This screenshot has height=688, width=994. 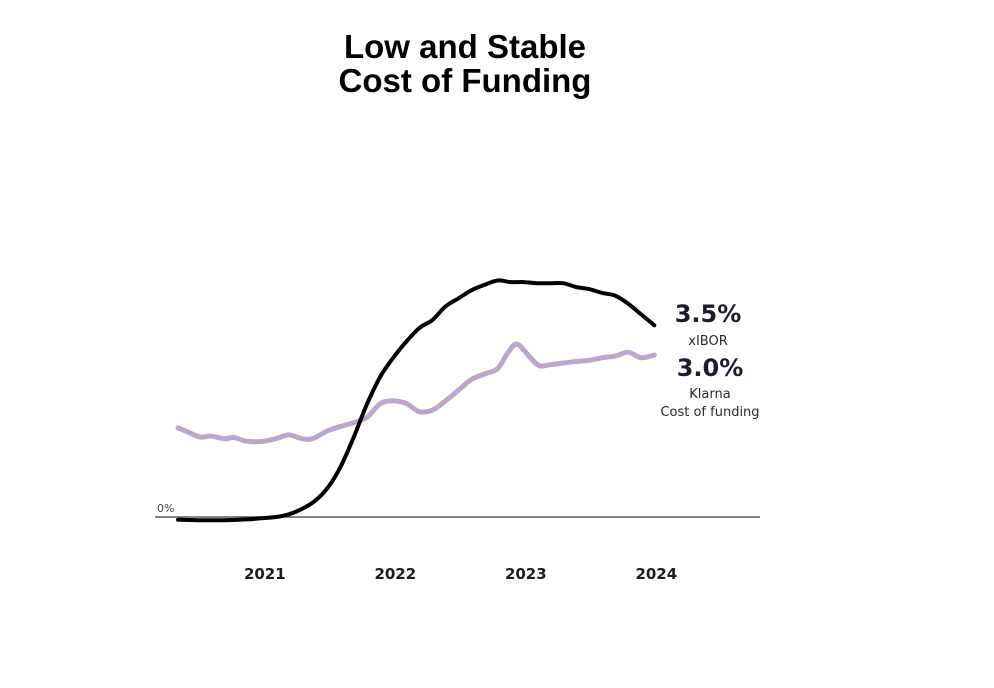 I want to click on klarna-name-label-line-1: Klarna, so click(x=709, y=394).